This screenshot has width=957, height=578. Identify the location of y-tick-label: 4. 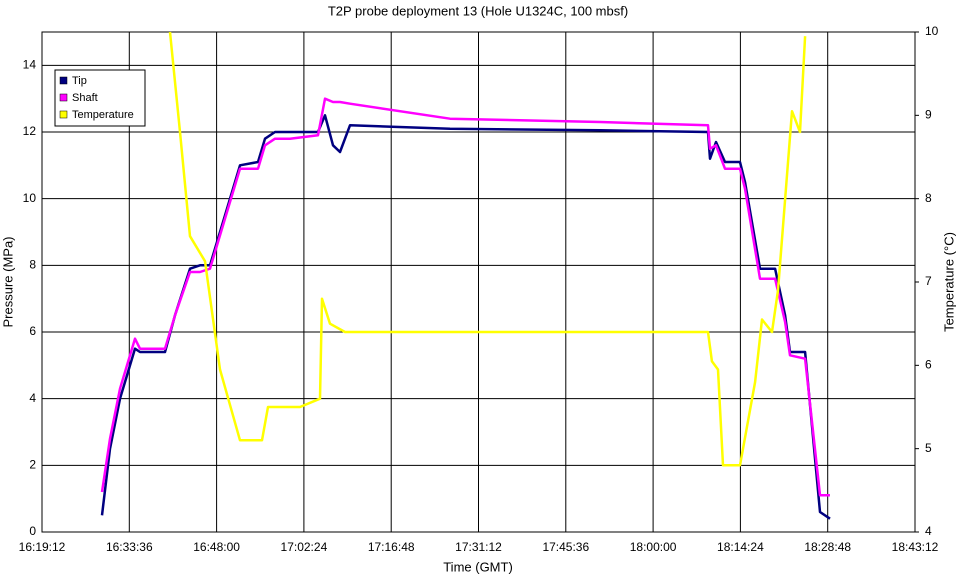
(32, 398).